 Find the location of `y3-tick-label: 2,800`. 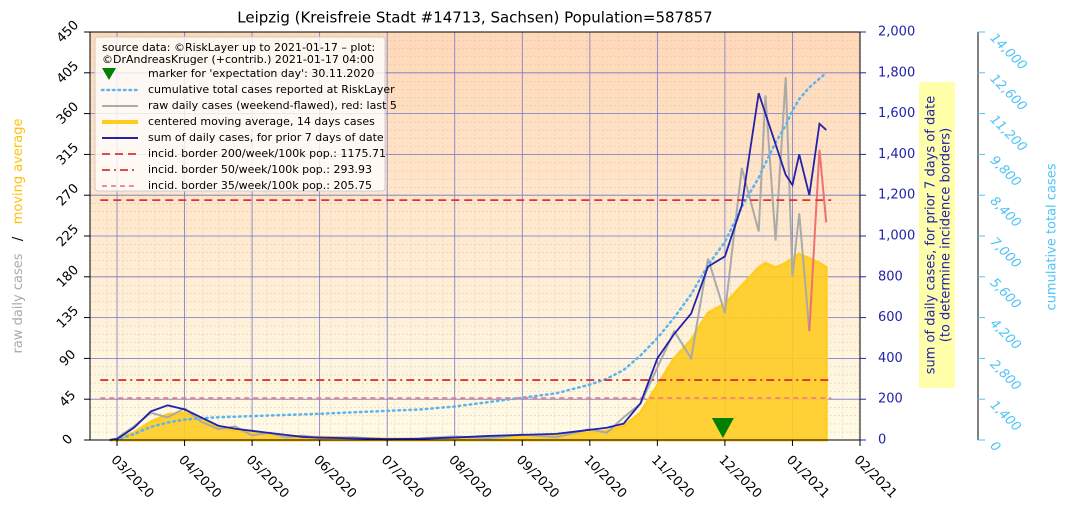

y3-tick-label: 2,800 is located at coordinates (1005, 375).